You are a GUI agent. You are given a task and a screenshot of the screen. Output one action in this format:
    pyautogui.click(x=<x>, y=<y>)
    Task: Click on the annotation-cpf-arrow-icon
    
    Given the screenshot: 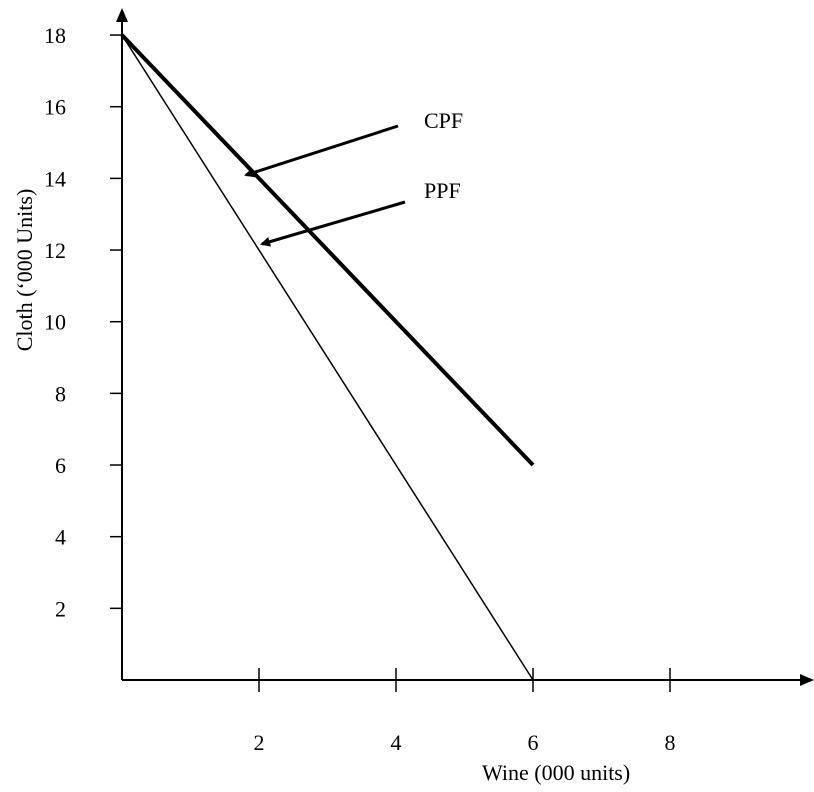 What is the action you would take?
    pyautogui.click(x=321, y=151)
    